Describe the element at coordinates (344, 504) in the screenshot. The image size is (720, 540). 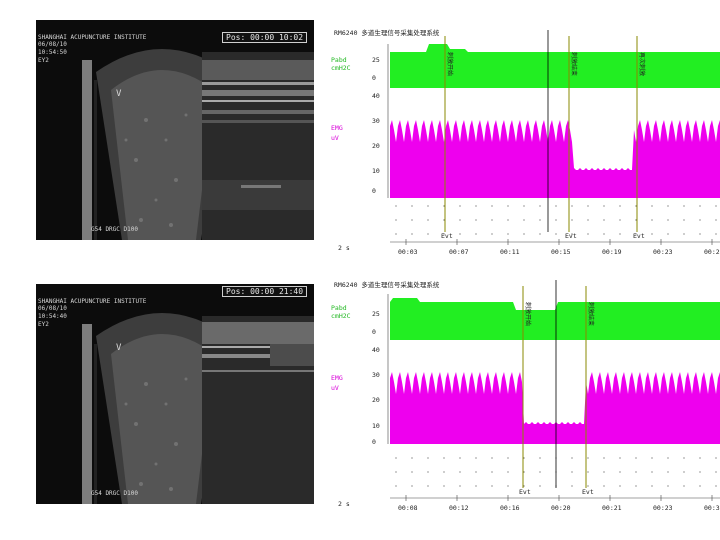
I see `time-scale-bottom: 2 s` at that location.